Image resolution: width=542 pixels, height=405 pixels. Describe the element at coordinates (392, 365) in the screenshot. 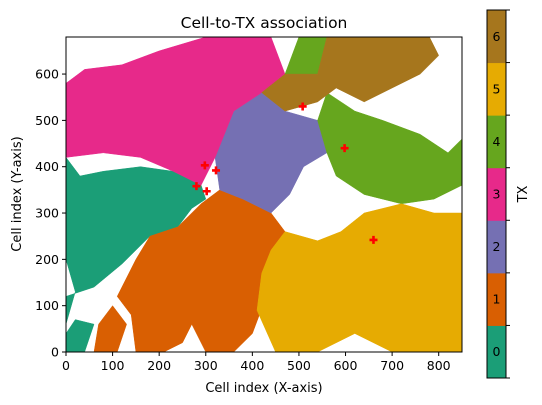

I see `x-tick-label: 700` at that location.